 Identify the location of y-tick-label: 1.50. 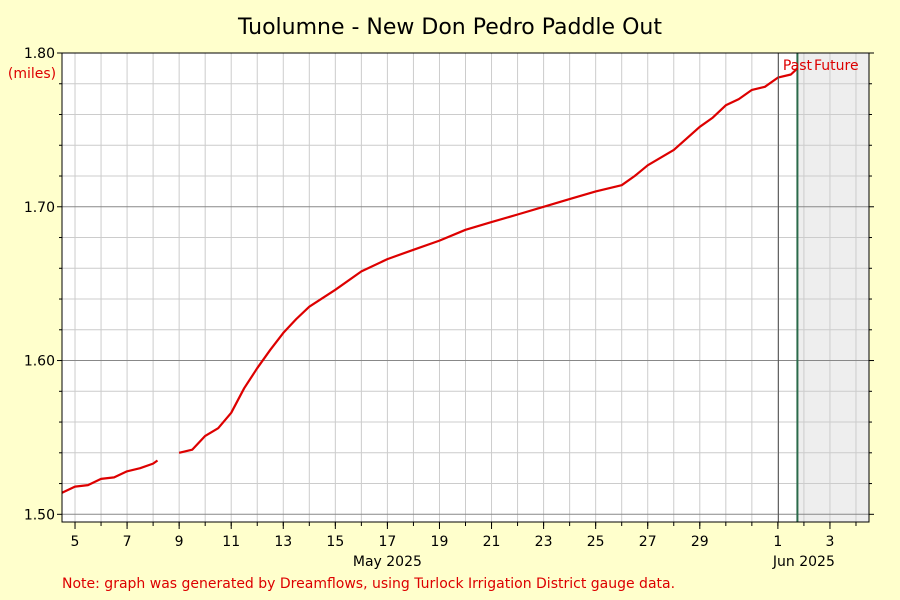
(39, 515).